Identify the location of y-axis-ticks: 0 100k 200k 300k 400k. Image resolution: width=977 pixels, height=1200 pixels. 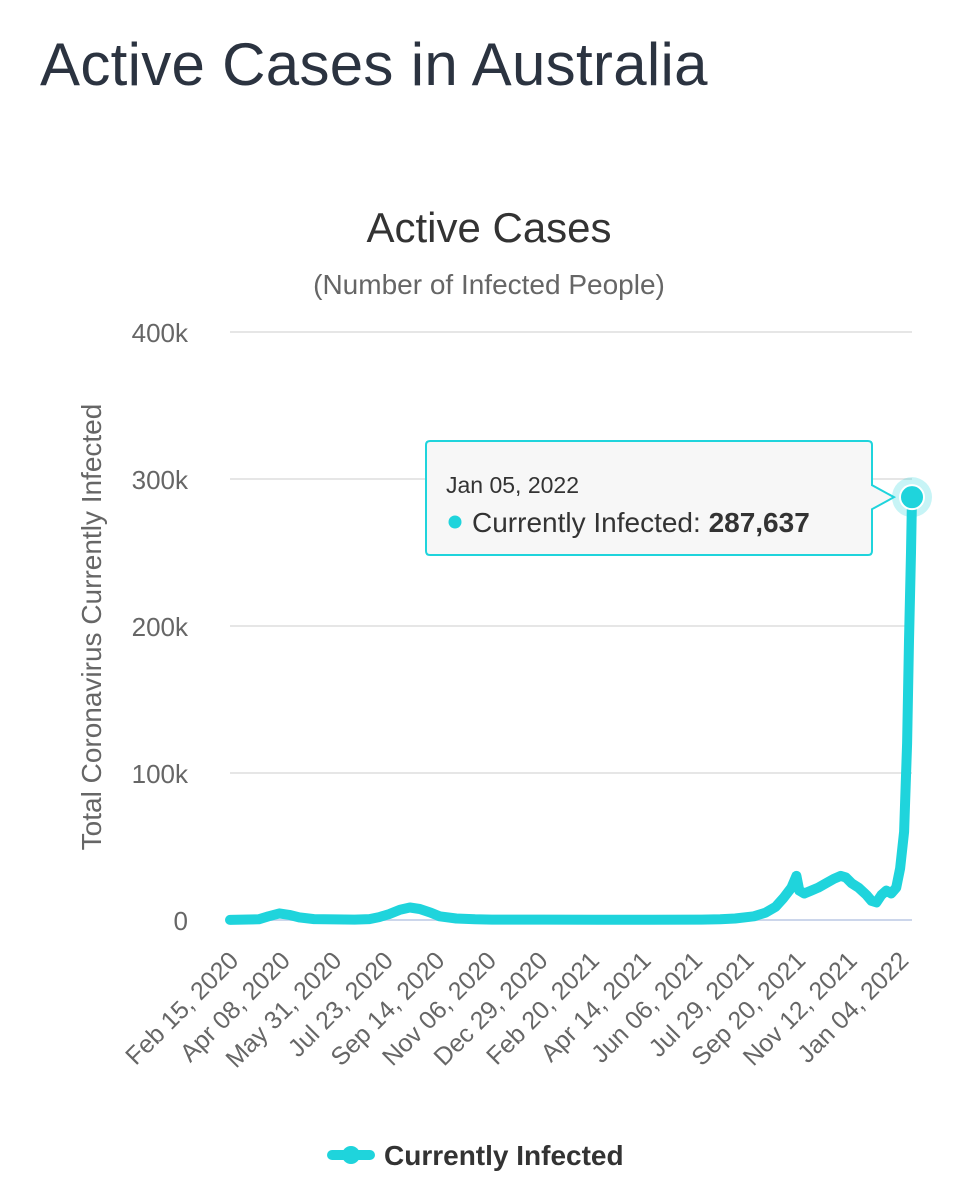
(160, 627).